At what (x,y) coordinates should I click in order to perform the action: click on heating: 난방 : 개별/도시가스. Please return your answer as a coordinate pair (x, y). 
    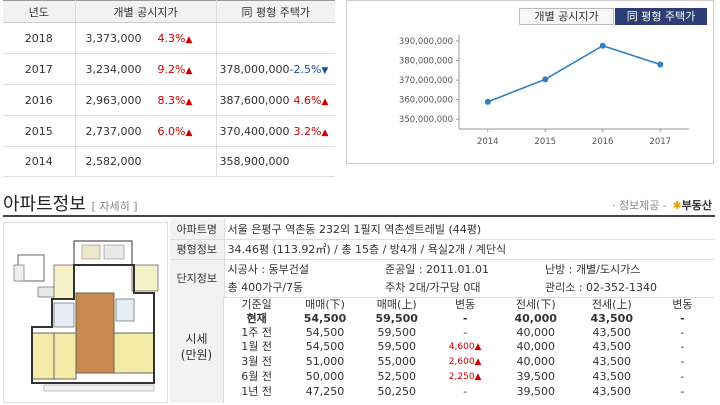
    Looking at the image, I should click on (593, 269).